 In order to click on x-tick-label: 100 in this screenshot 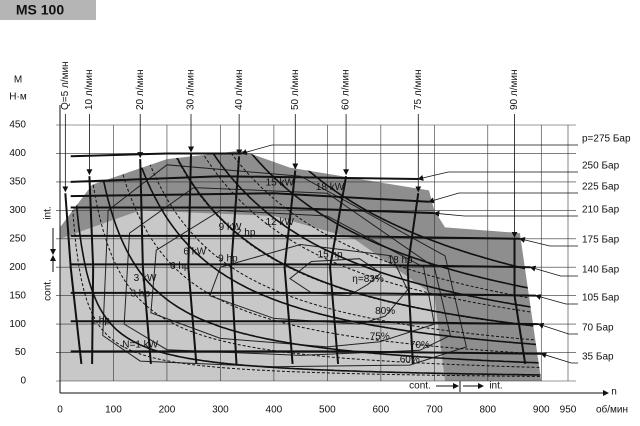, I will do `click(113, 410)`.